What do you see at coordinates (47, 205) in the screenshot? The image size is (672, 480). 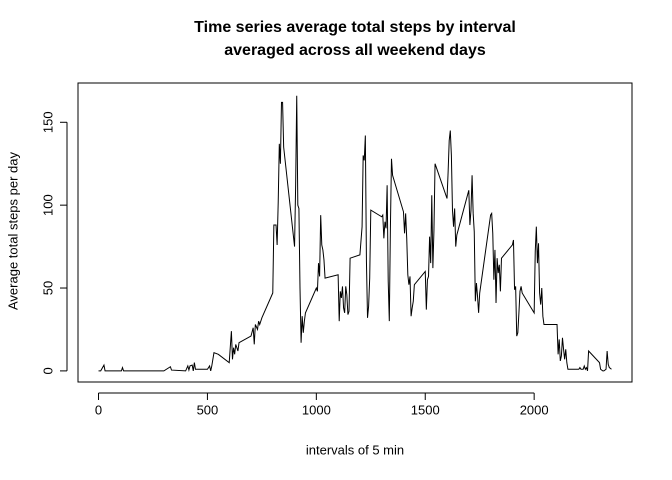 I see `y-tick-label: 100` at bounding box center [47, 205].